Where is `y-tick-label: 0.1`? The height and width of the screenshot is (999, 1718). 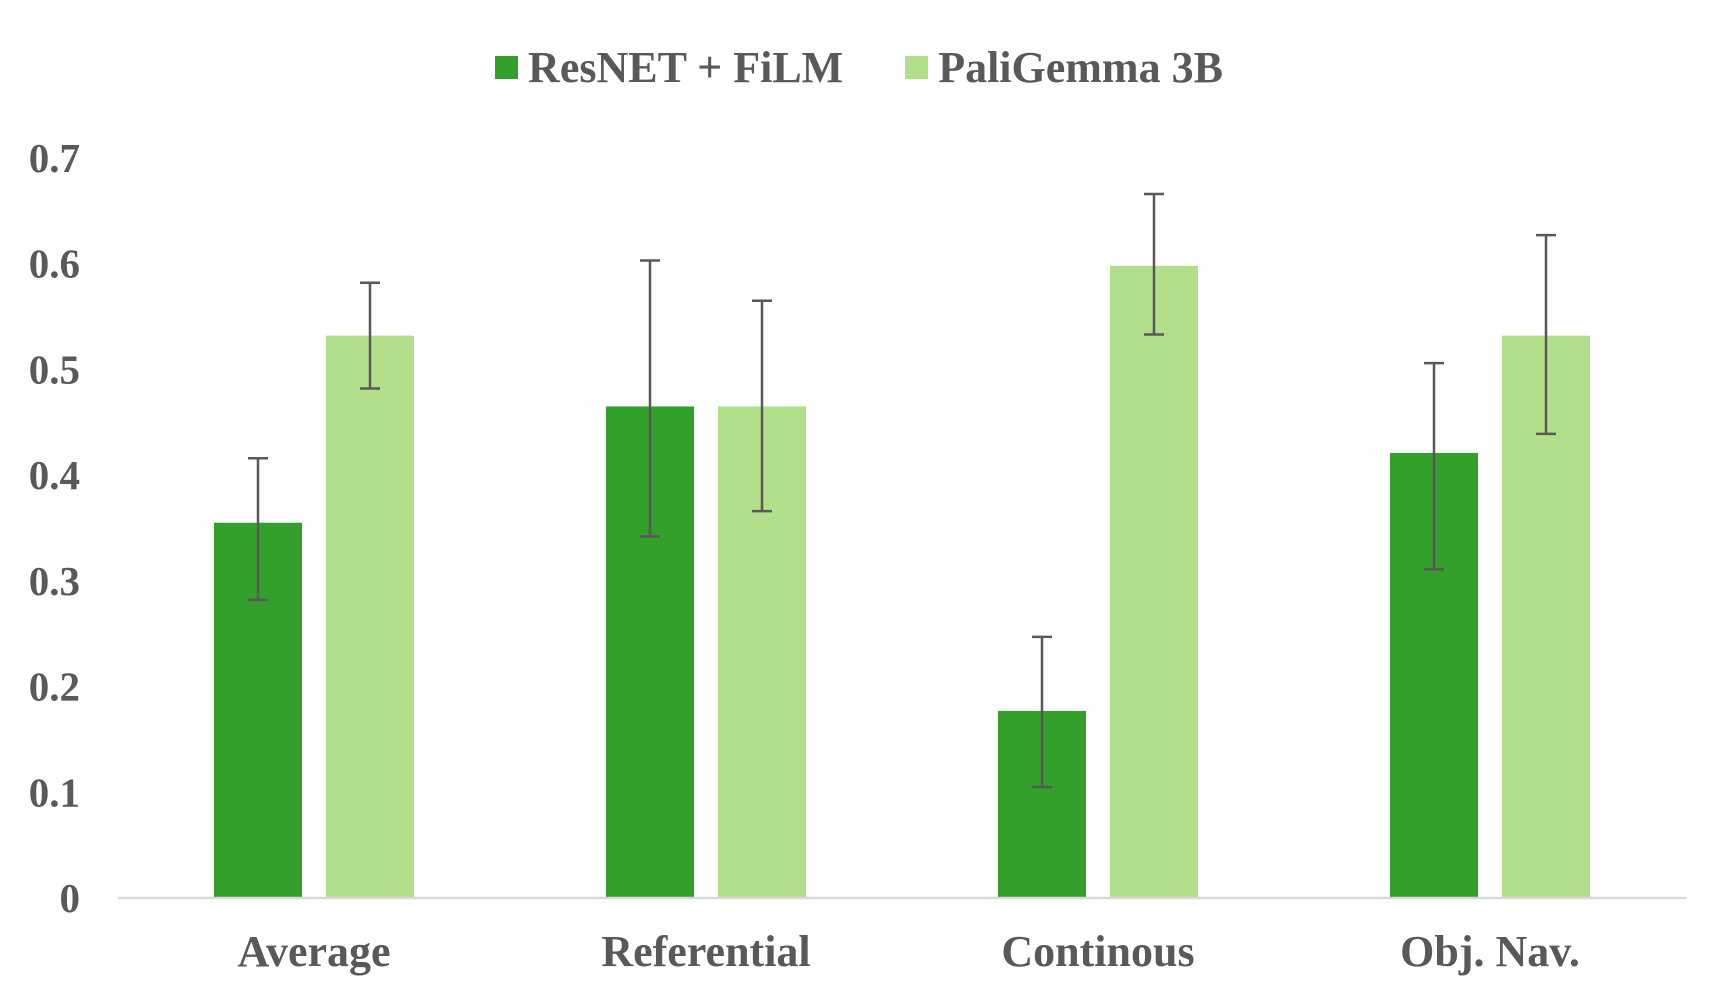 y-tick-label: 0.1 is located at coordinates (54, 792).